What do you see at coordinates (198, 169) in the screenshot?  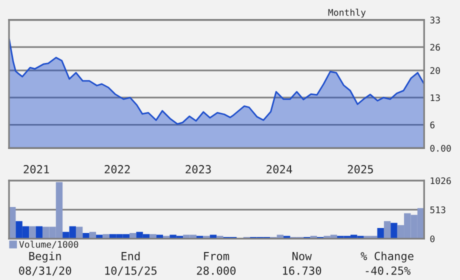 I see `x-tick-label: 2023` at bounding box center [198, 169].